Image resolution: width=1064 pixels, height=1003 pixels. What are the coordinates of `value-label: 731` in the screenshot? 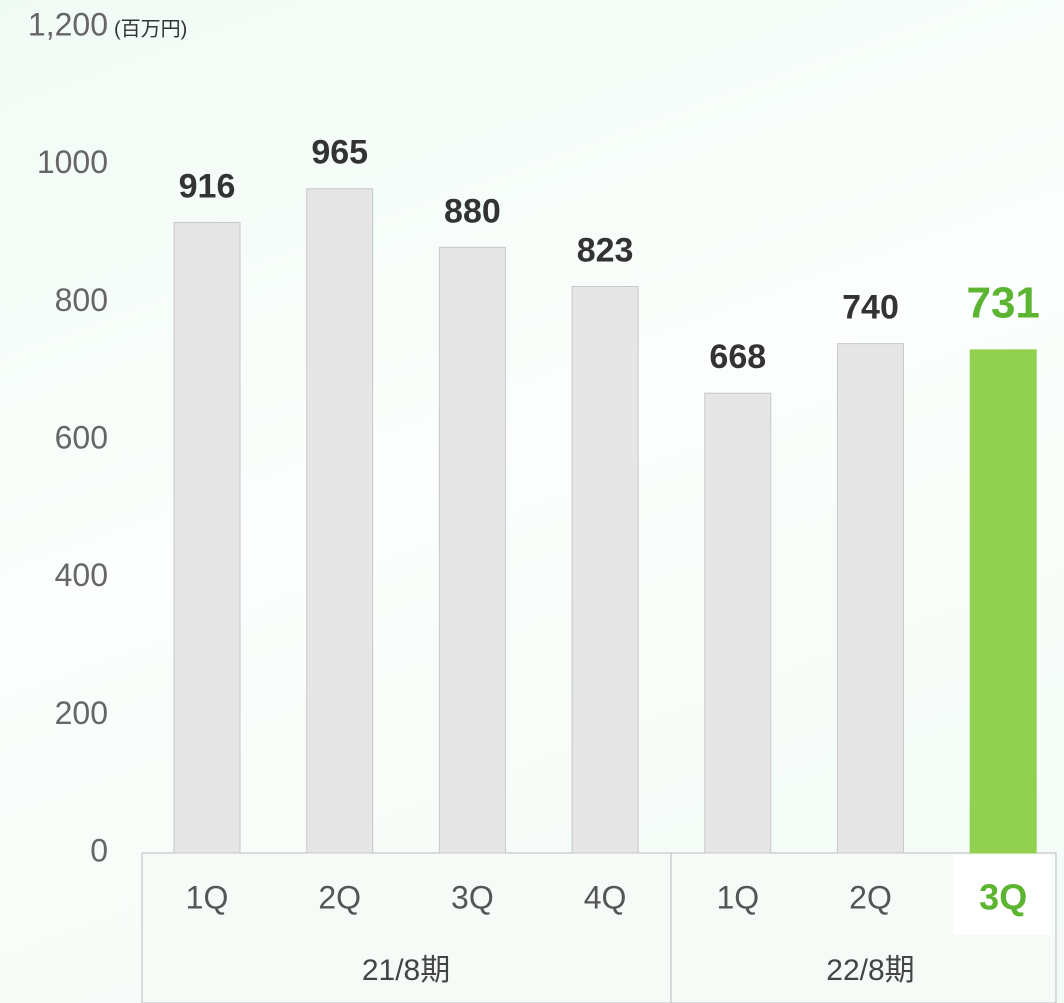 It's located at (1002, 302).